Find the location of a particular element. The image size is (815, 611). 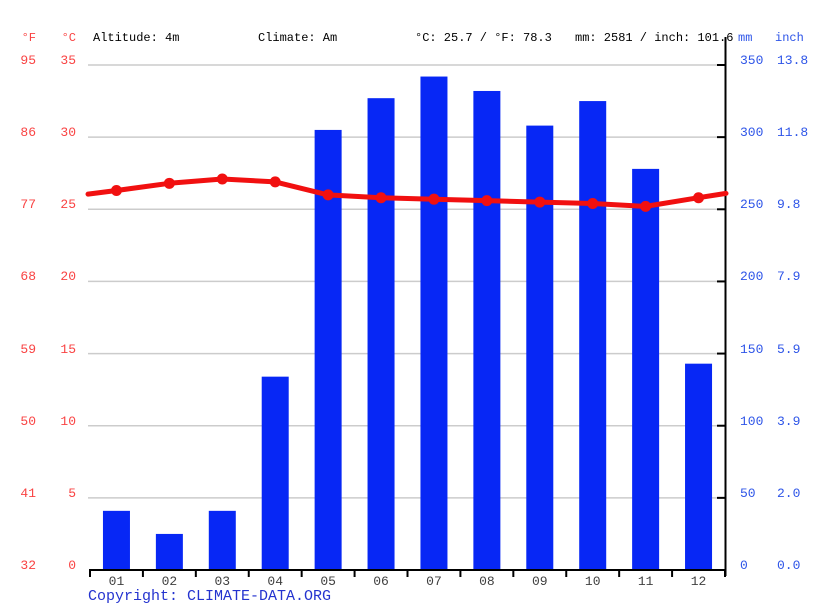

y-tick-mm: 0 is located at coordinates (744, 565).